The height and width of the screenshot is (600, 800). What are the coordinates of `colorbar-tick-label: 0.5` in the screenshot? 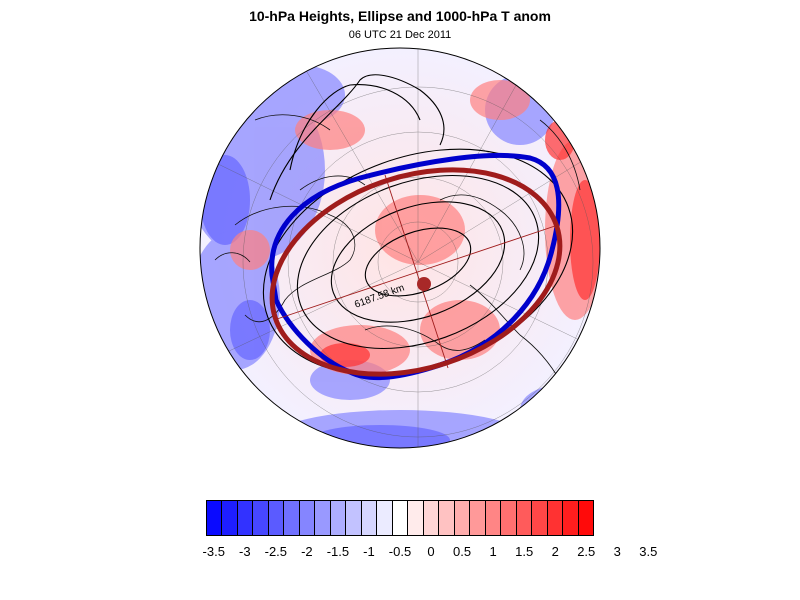 It's located at (462, 551).